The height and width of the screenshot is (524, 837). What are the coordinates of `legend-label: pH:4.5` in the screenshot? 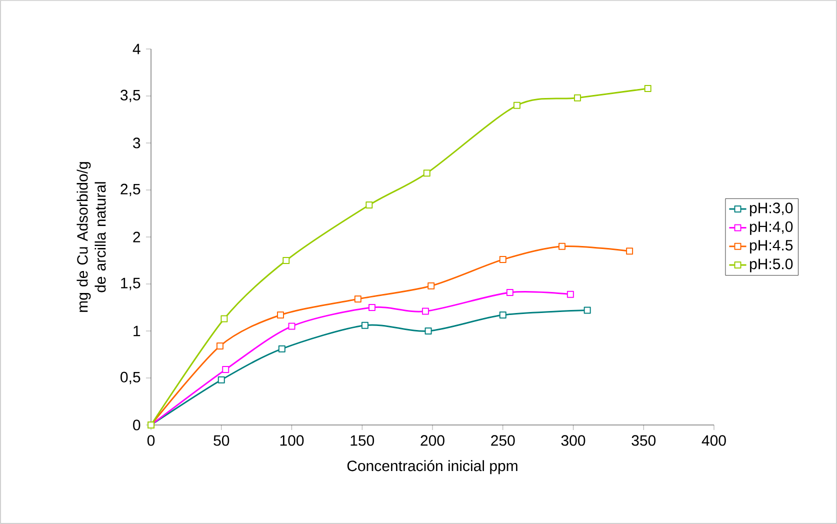 It's located at (771, 247).